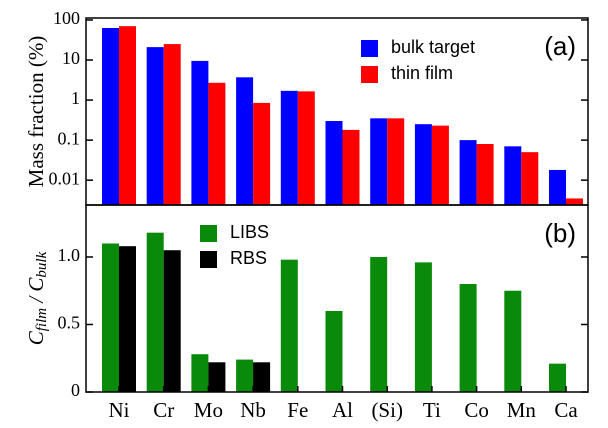 The image size is (608, 428). What do you see at coordinates (422, 73) in the screenshot?
I see `legend-label: thin film` at bounding box center [422, 73].